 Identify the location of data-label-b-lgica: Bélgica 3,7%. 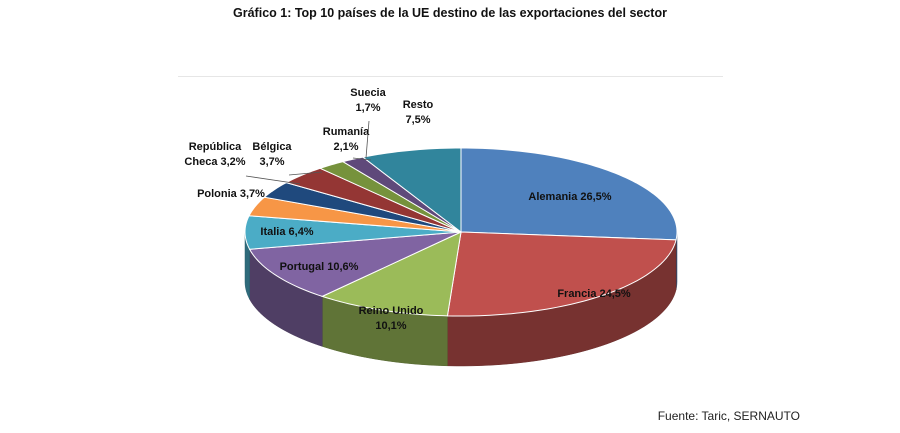
(272, 154).